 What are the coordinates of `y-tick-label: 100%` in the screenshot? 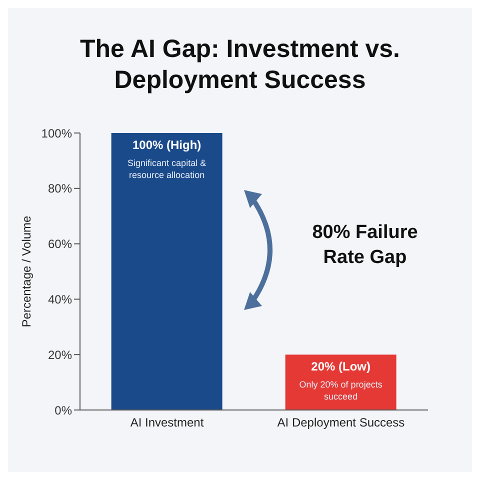 It's located at (56, 133).